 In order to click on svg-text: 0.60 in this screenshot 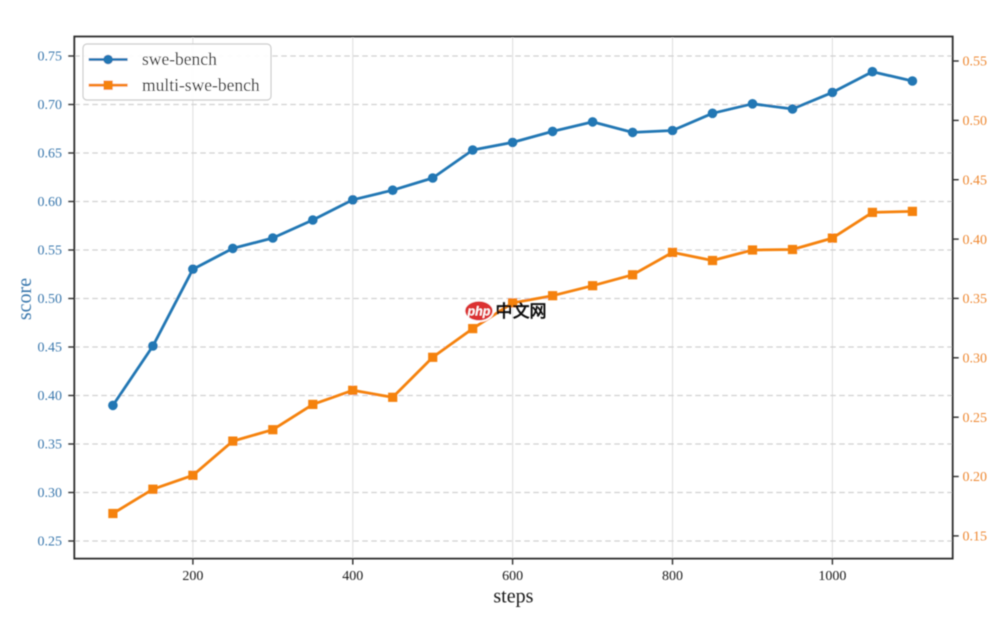, I will do `click(50, 202)`.